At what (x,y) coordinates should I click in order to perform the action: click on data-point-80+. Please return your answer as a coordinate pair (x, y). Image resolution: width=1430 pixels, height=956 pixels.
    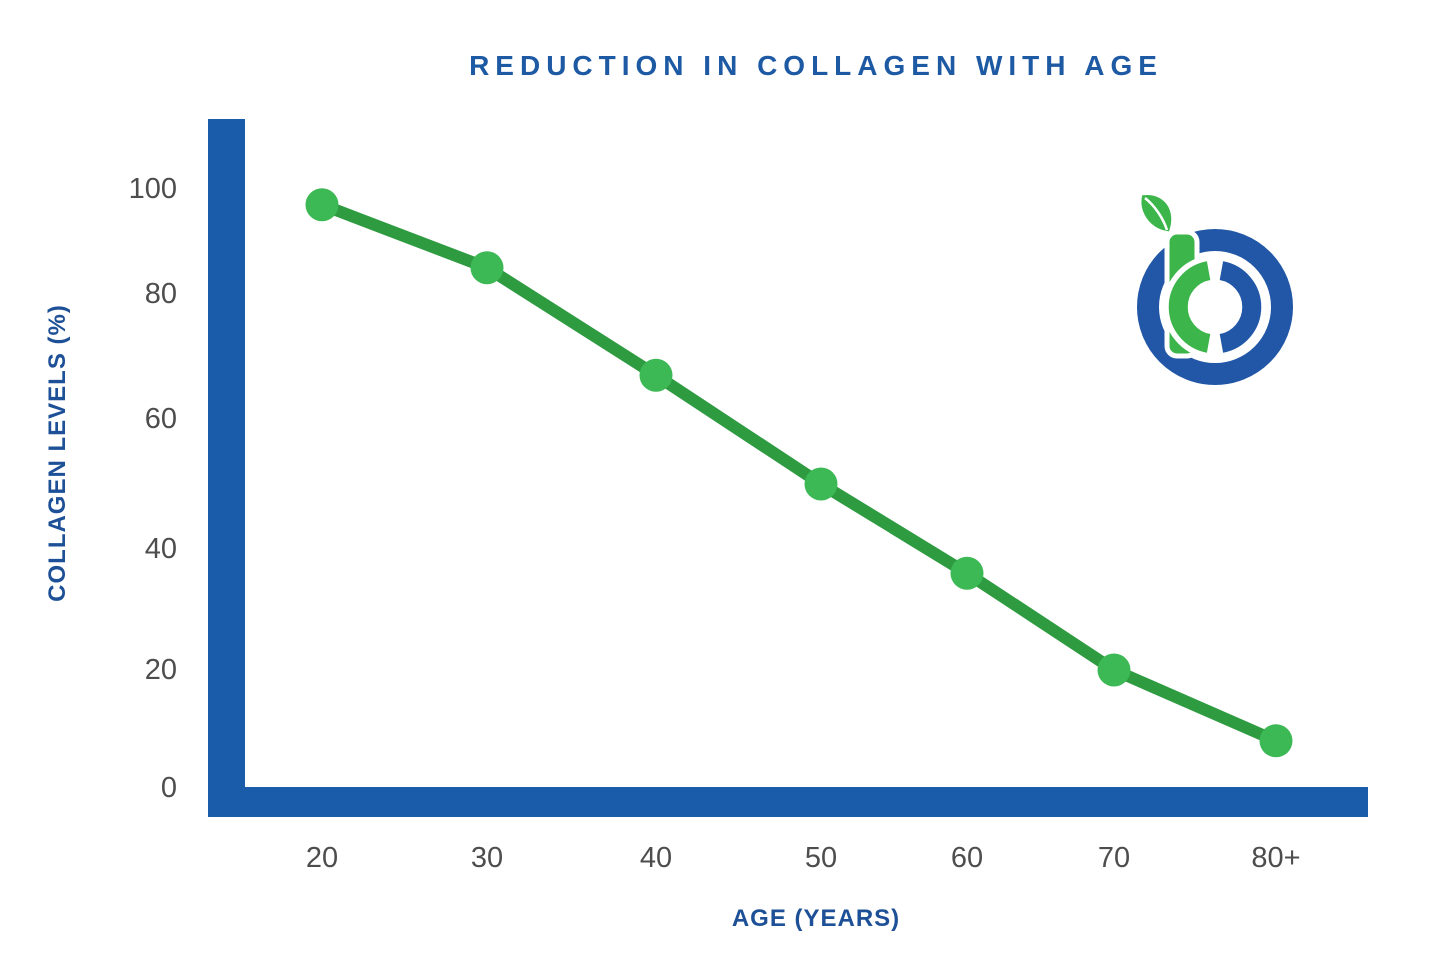
    Looking at the image, I should click on (1276, 741).